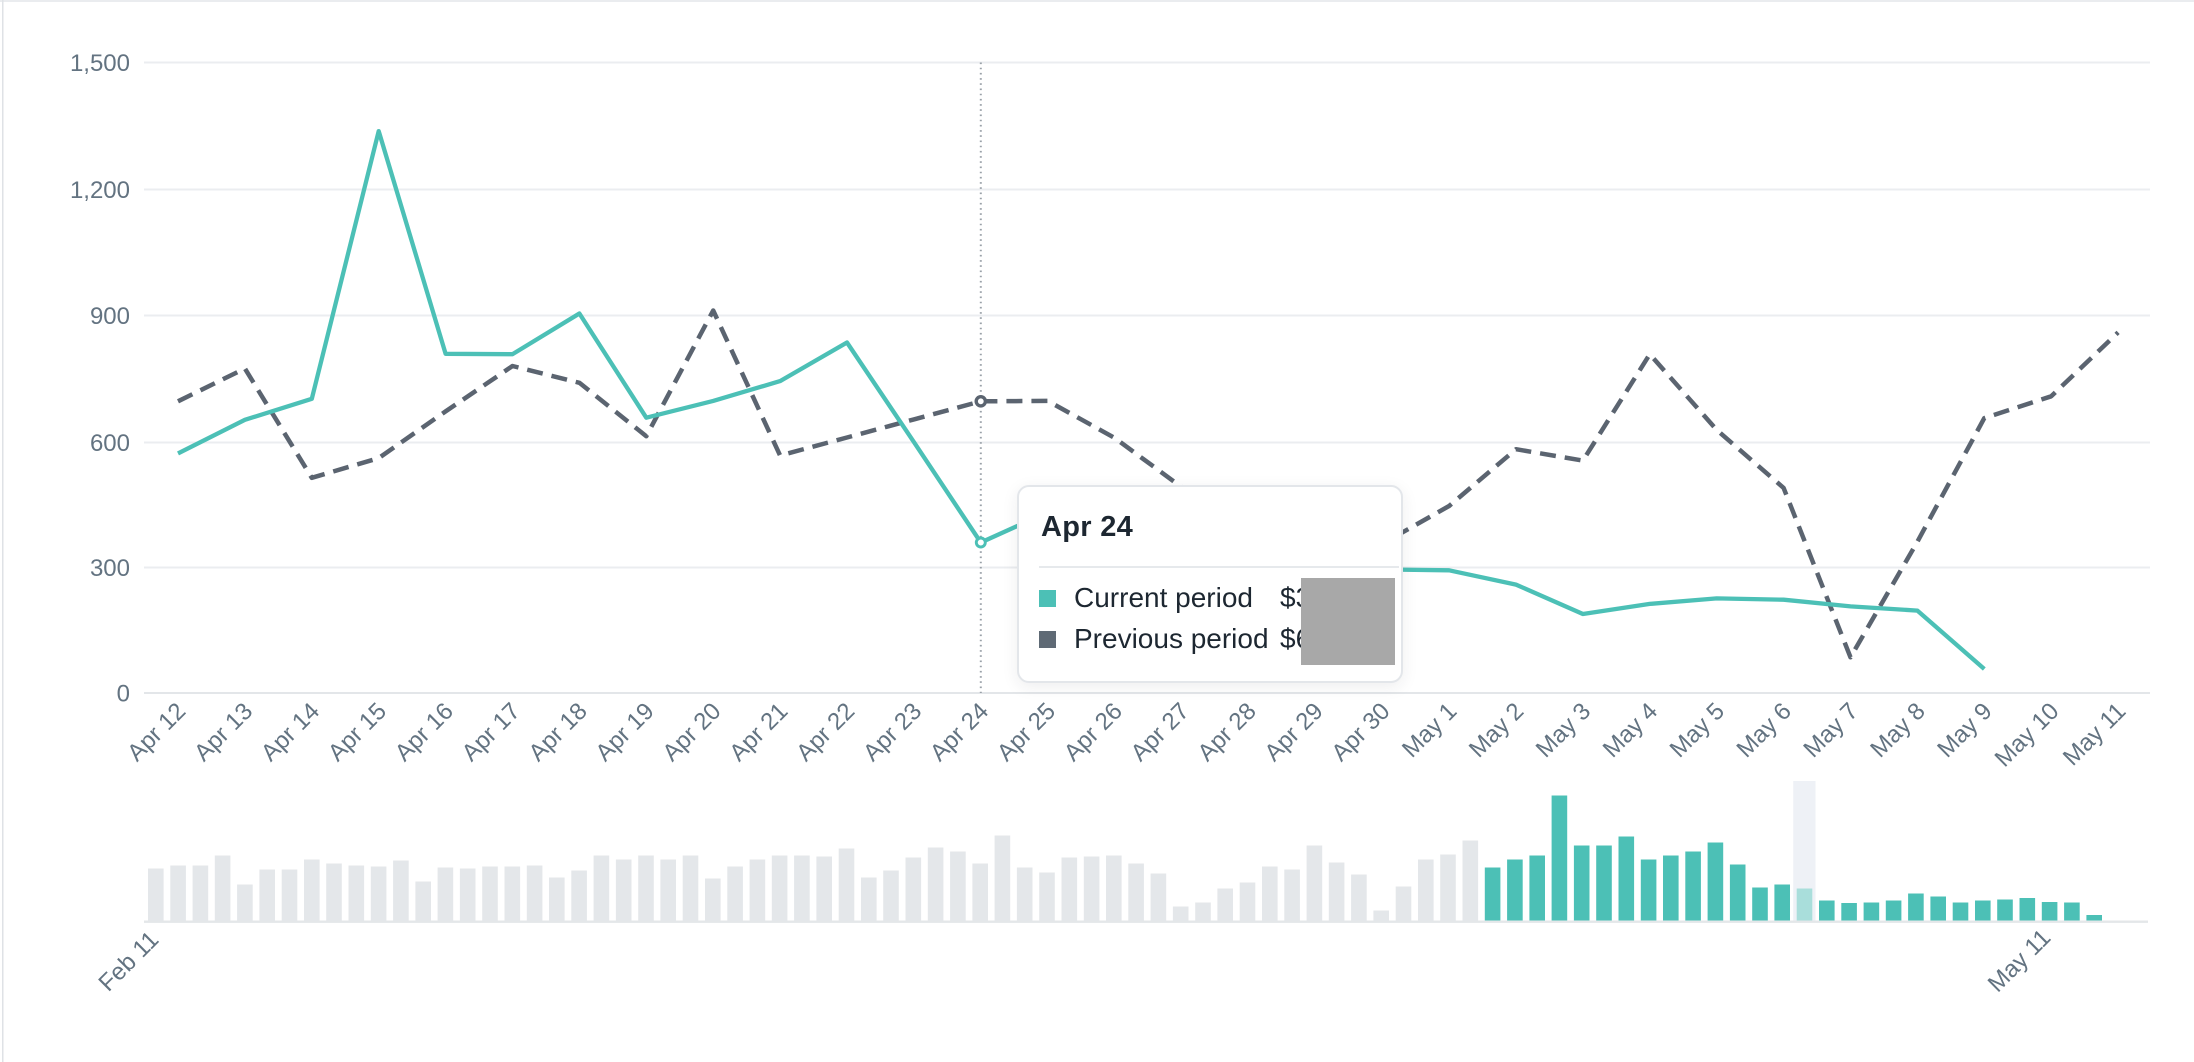  What do you see at coordinates (1563, 730) in the screenshot?
I see `svg-text: May 3` at bounding box center [1563, 730].